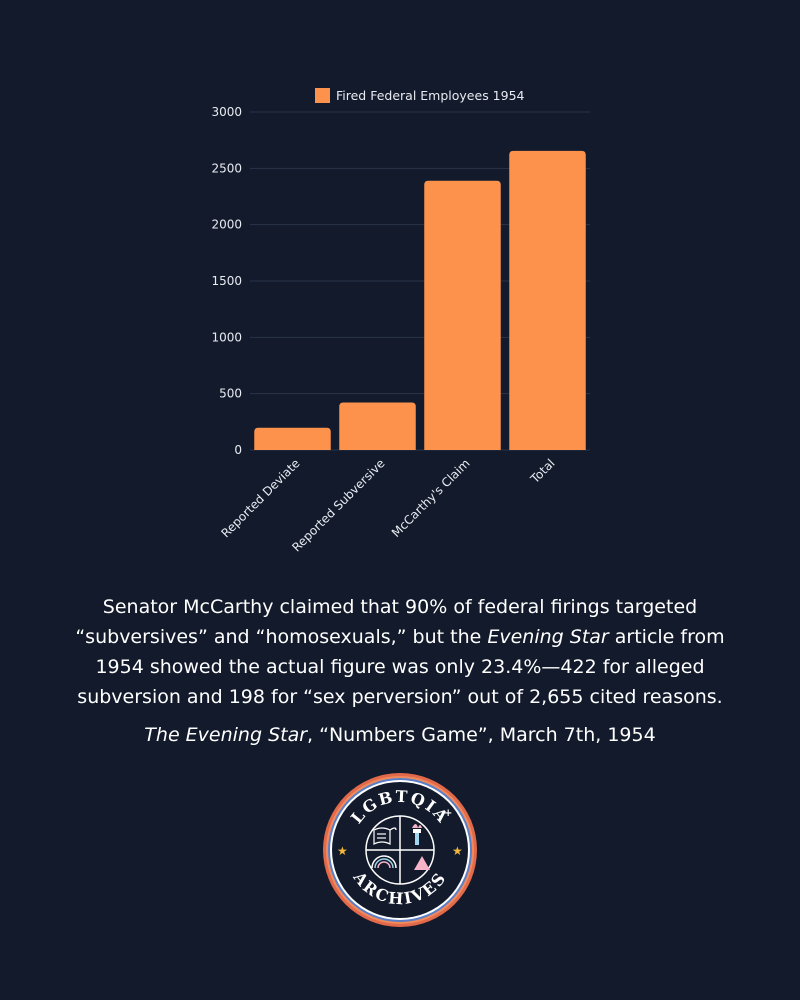 This screenshot has height=1000, width=800. I want to click on triangle-icon, so click(422, 863).